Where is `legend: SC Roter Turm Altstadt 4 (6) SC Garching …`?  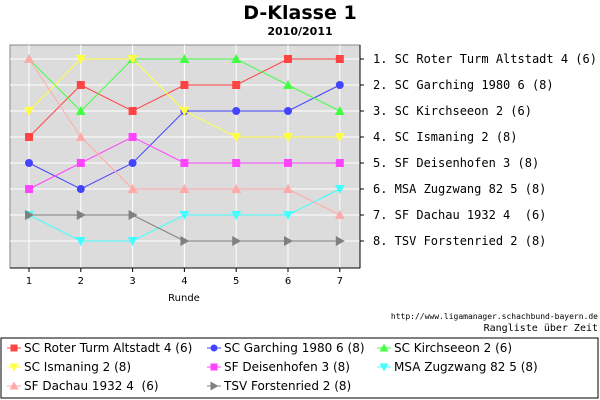
legend: SC Roter Turm Altstadt 4 (6) SC Garching … is located at coordinates (272, 367).